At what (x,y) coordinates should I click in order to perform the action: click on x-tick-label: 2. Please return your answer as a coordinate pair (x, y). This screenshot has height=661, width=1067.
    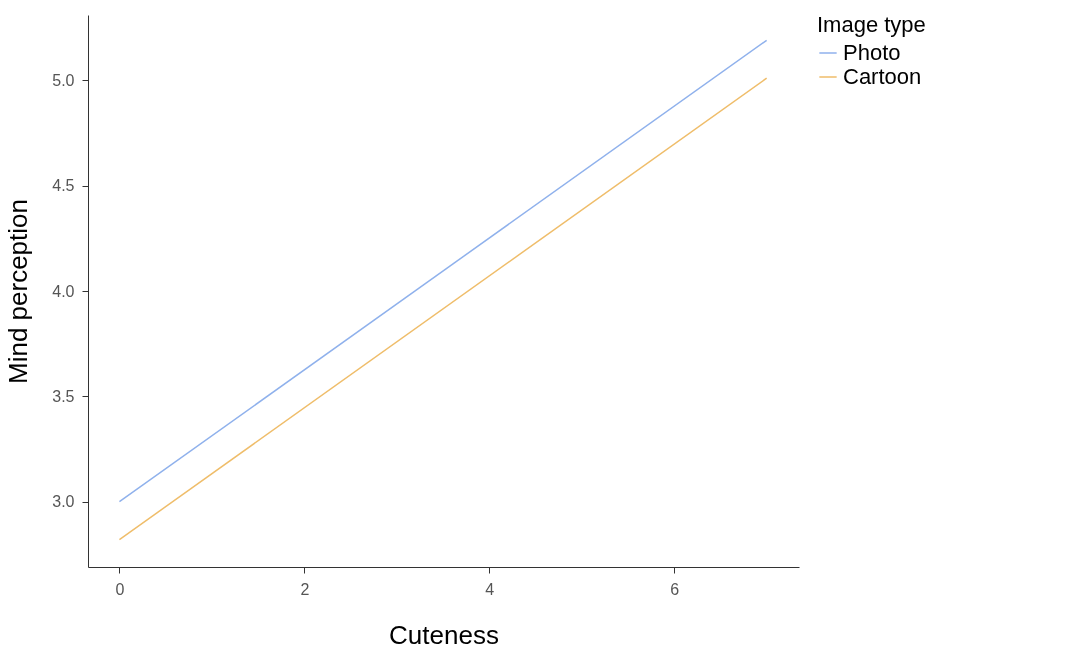
    Looking at the image, I should click on (305, 589).